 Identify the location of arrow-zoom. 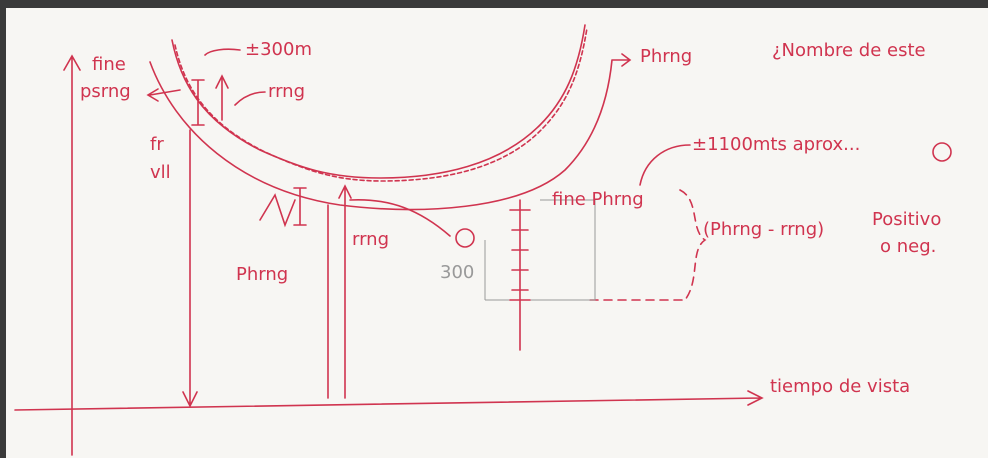
(400, 218).